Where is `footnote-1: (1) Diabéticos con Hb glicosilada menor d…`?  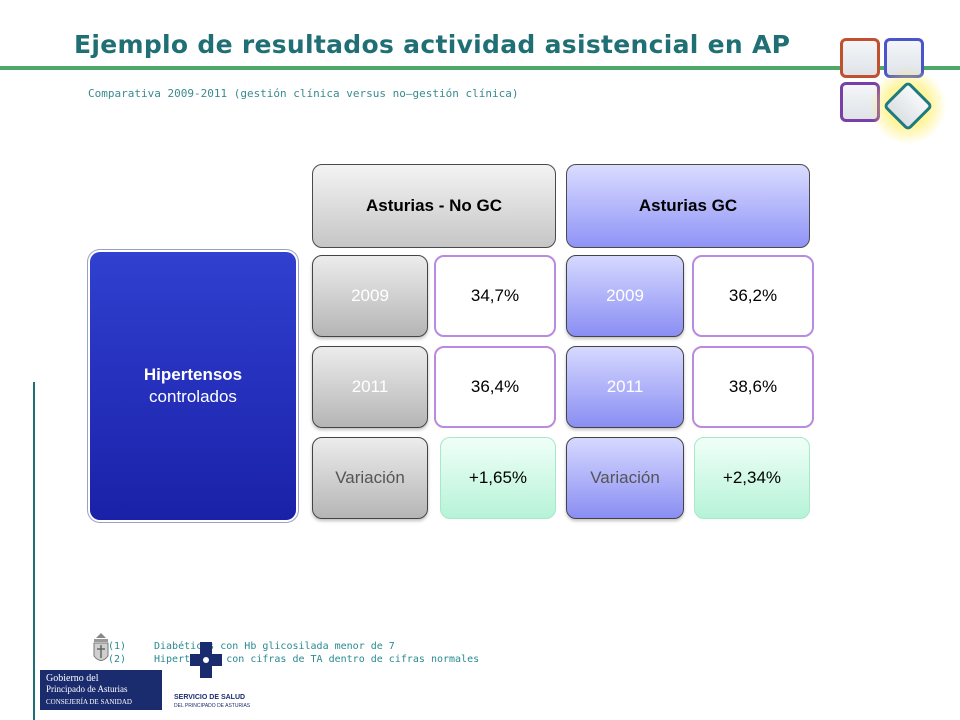
footnote-1: (1) Diabéticos con Hb glicosilada menor d… is located at coordinates (251, 646).